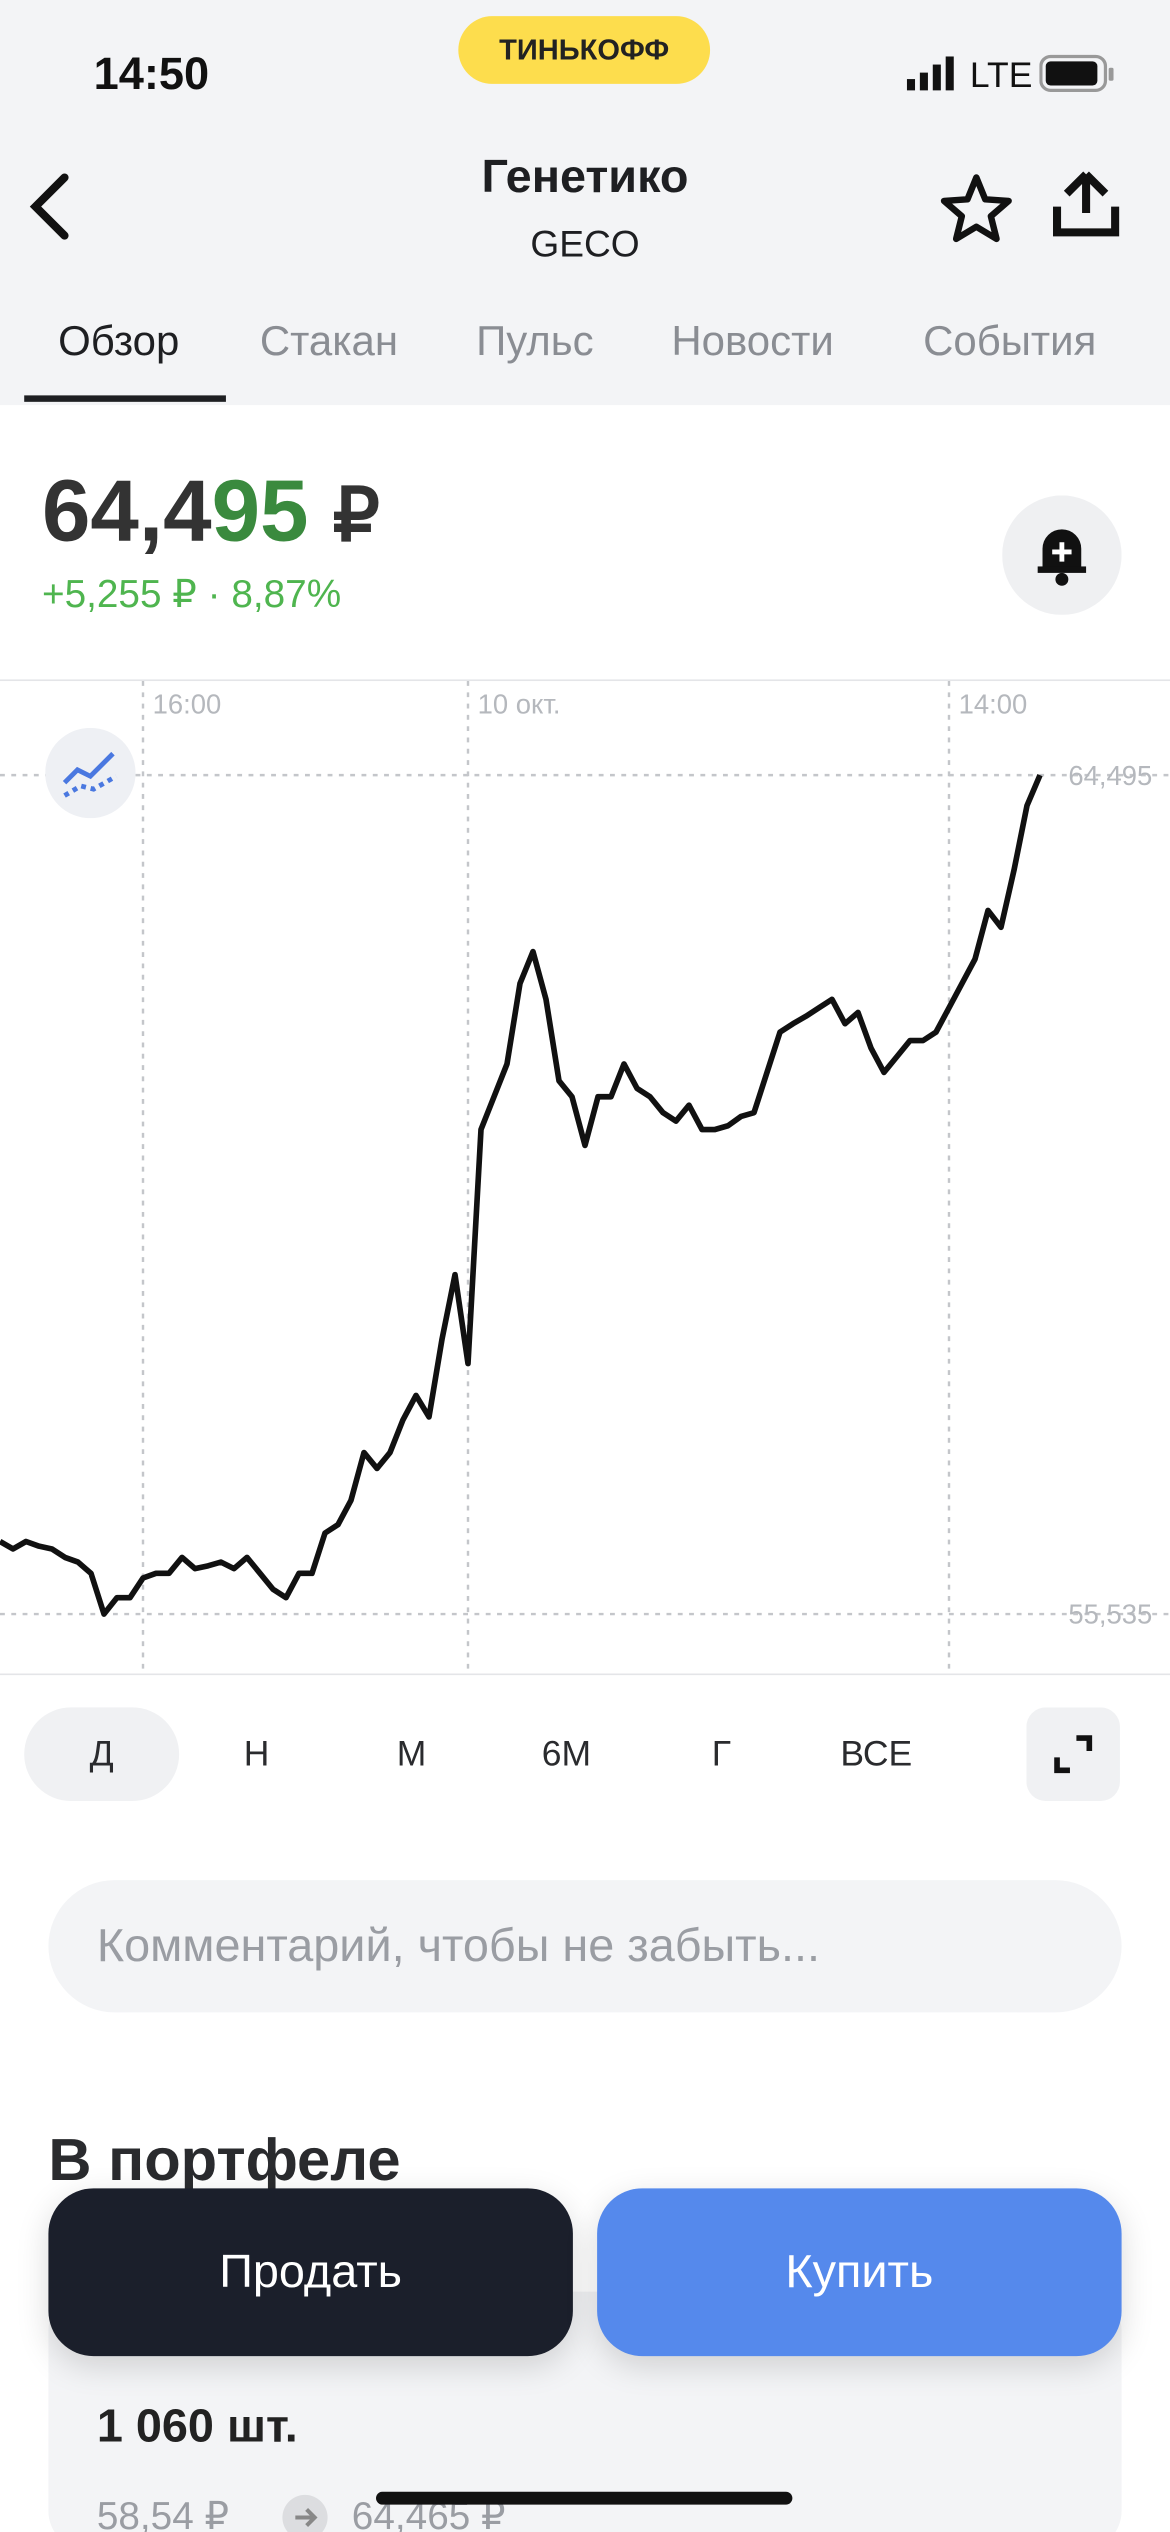  What do you see at coordinates (584, 50) in the screenshot?
I see `bank-badge: ТИНЬКОФФ` at bounding box center [584, 50].